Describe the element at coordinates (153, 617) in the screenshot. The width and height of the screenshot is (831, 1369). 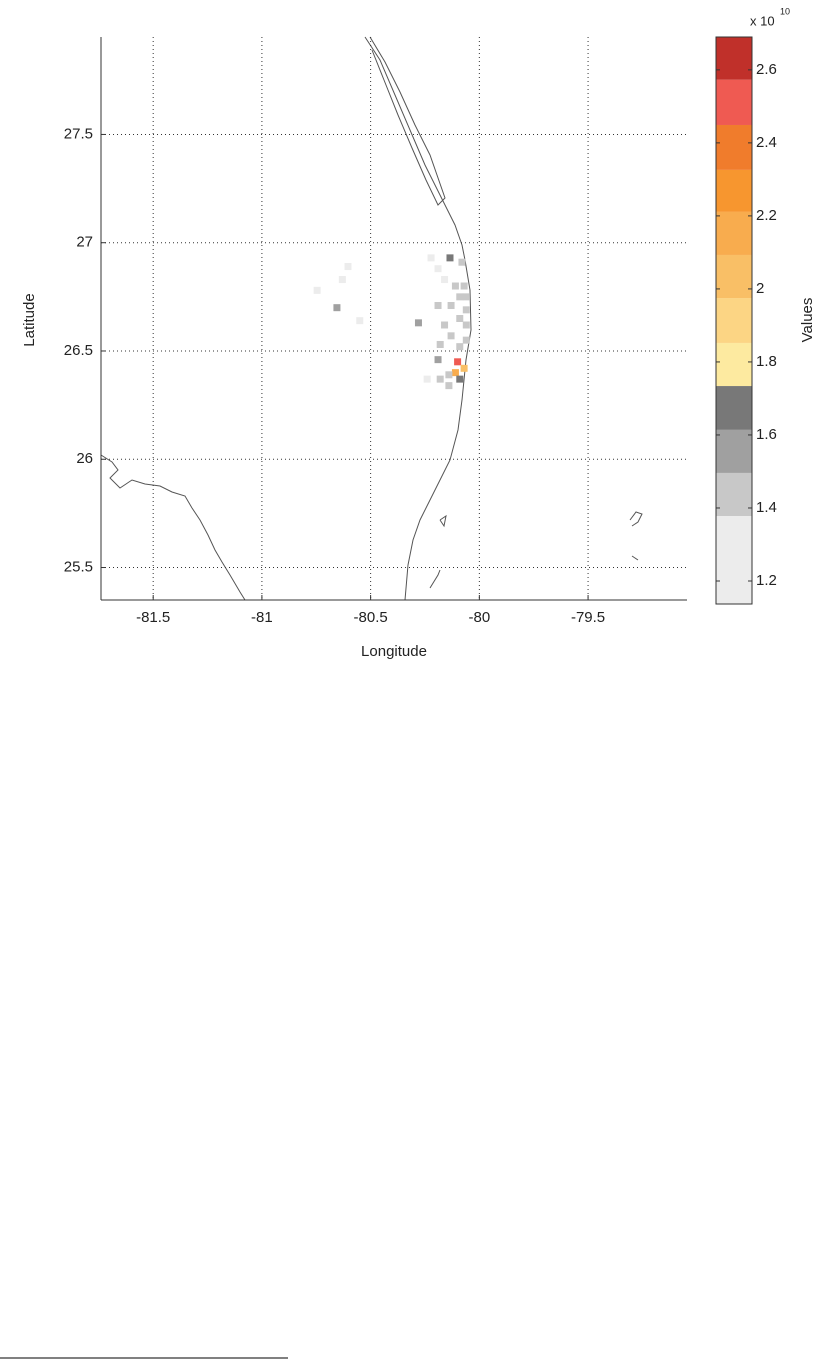
I see `x-tick-label: -81.5` at that location.